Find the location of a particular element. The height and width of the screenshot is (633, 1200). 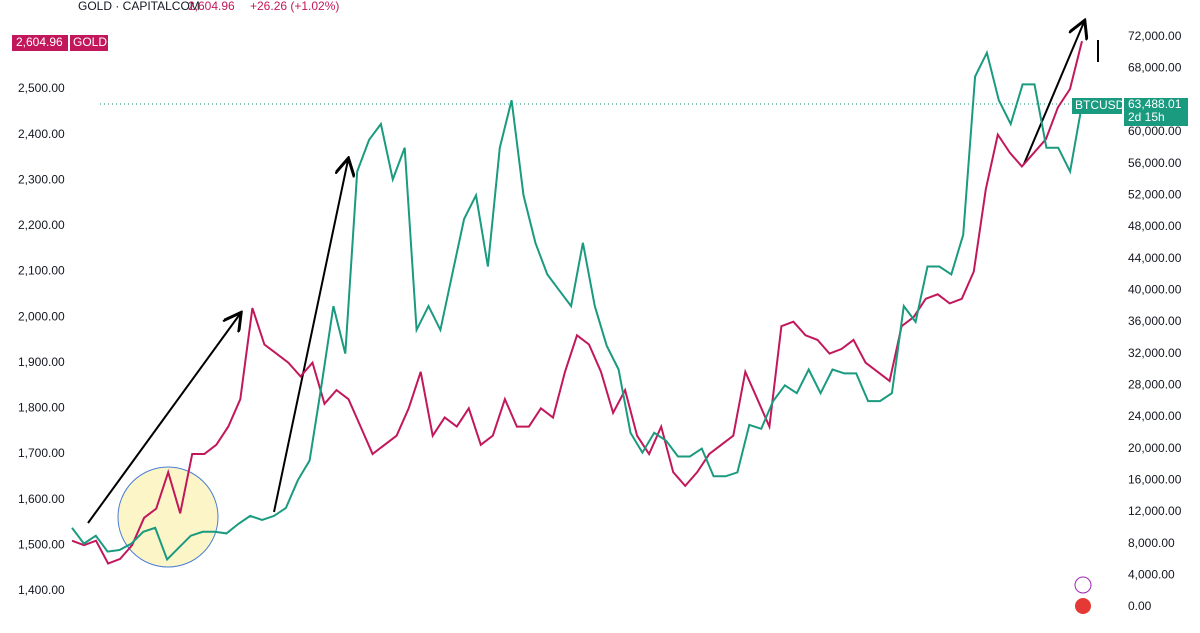

y2-tick-label: 48,000.00 is located at coordinates (1155, 226).